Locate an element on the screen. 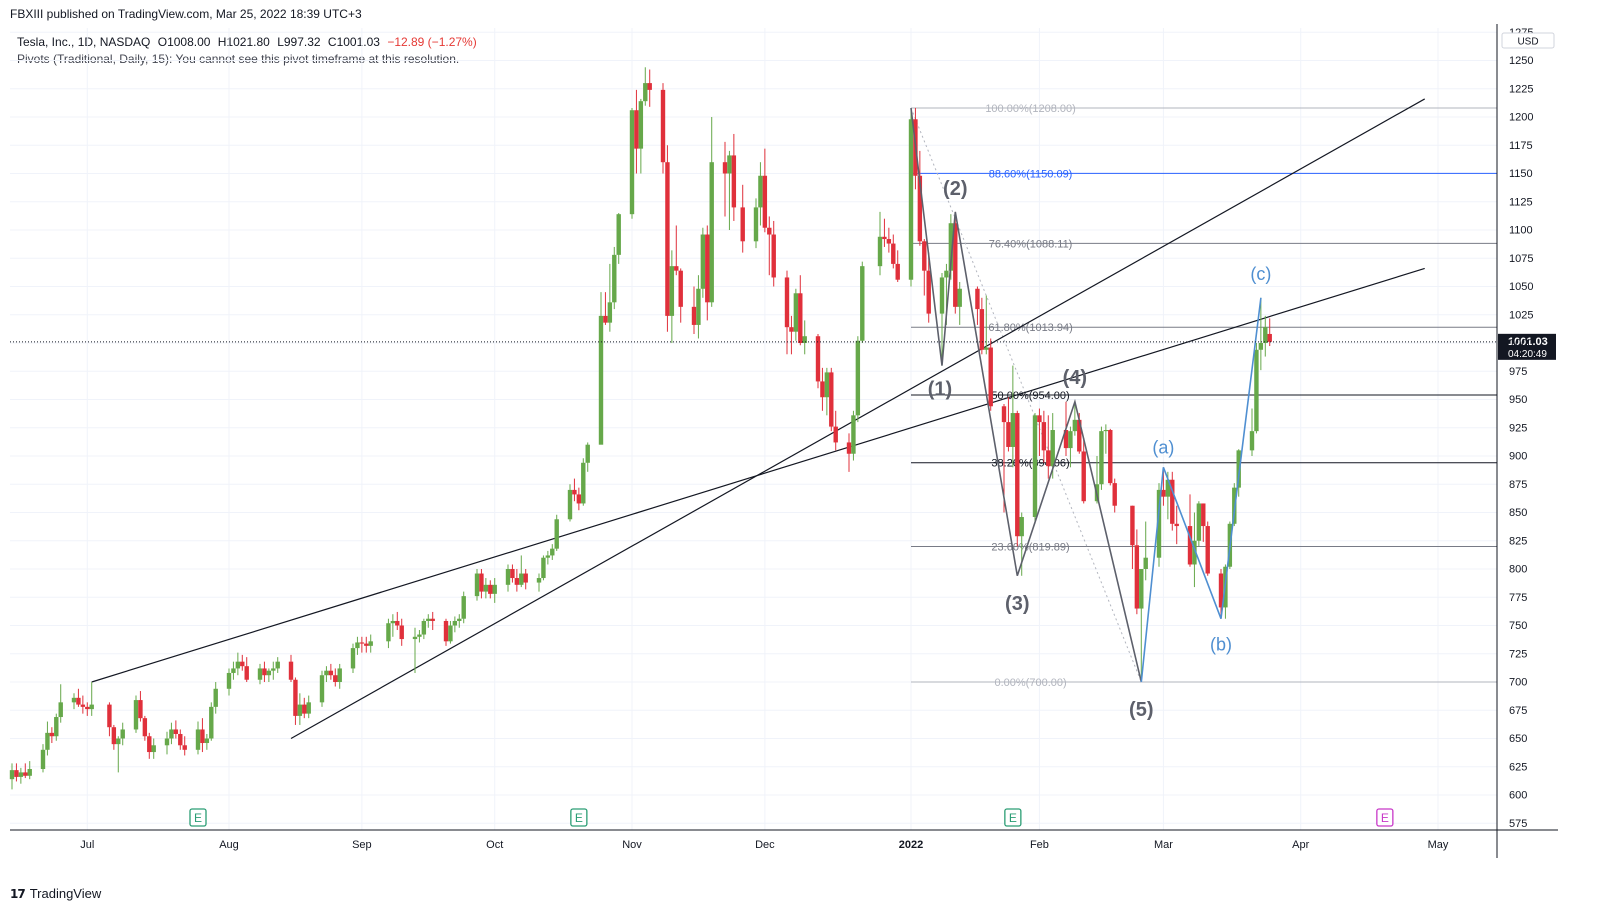 Image resolution: width=1597 pixels, height=910 pixels. y-tick-label: 625 is located at coordinates (1518, 767).